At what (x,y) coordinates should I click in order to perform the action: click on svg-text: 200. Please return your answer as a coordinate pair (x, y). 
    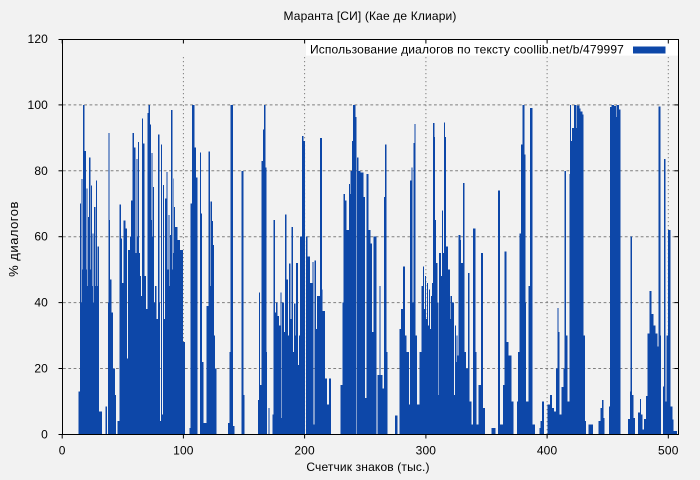
    Looking at the image, I should click on (304, 451).